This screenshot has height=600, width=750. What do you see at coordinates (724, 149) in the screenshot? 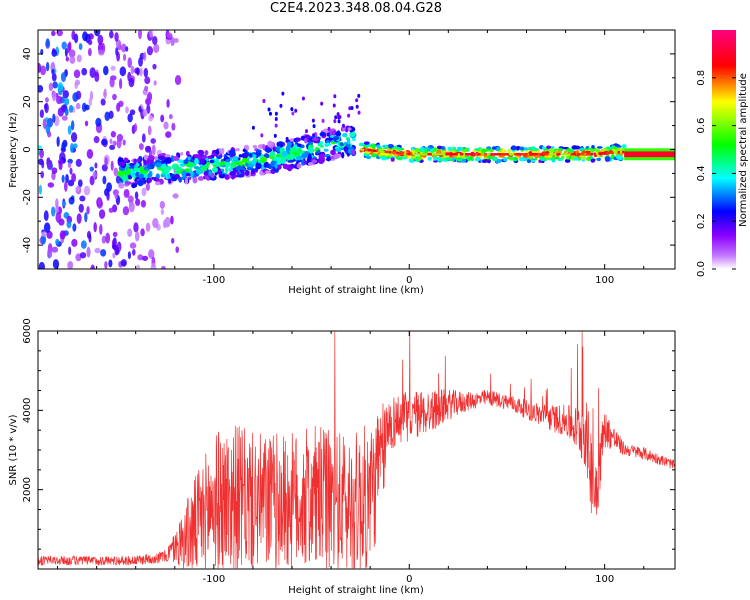
I see `colorbar-gradient` at bounding box center [724, 149].